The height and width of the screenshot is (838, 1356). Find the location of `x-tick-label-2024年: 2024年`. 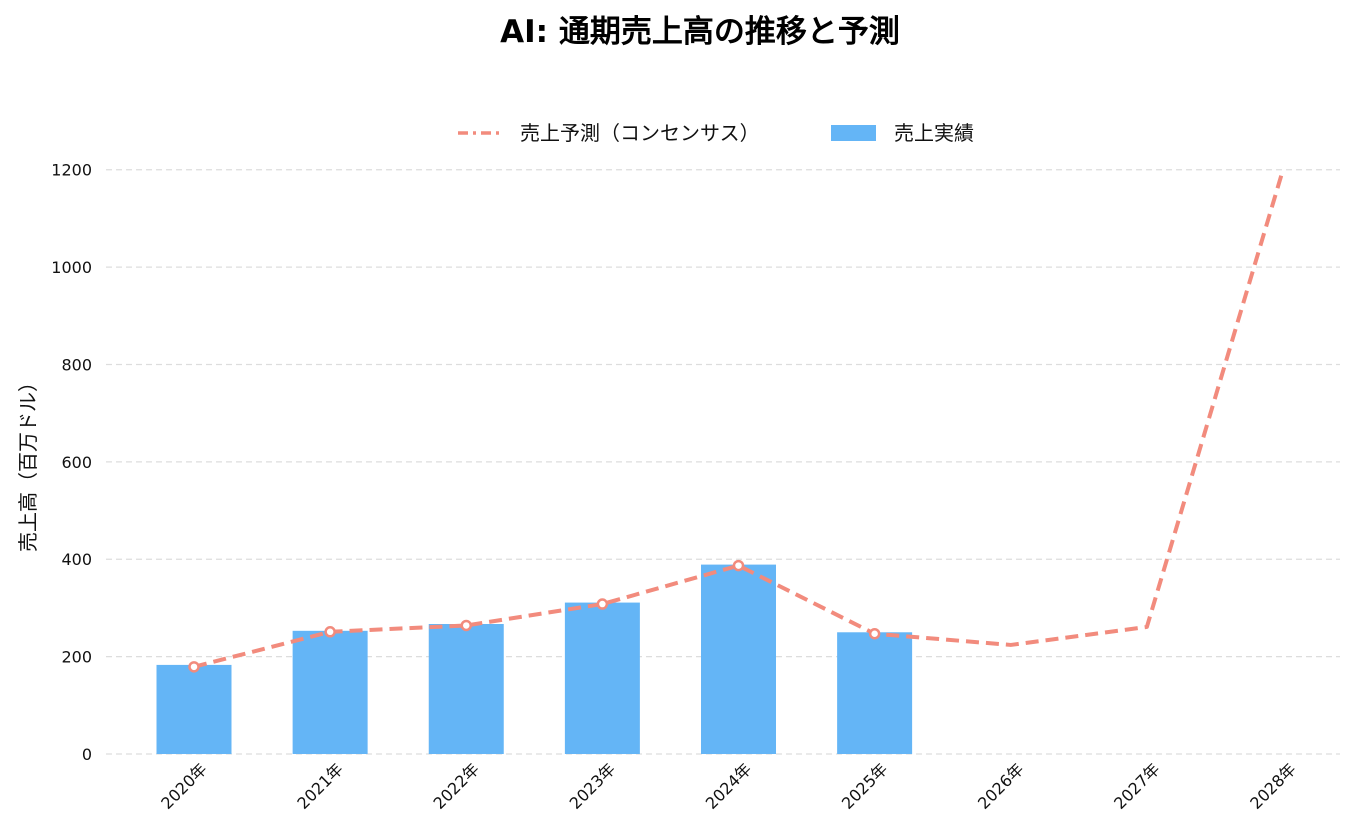

x-tick-label-2024年: 2024年 is located at coordinates (729, 786).